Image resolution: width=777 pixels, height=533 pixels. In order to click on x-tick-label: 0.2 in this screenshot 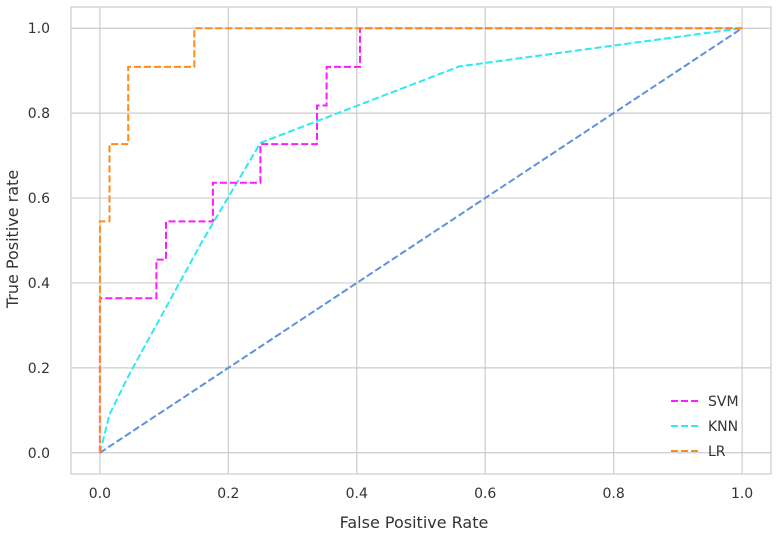, I will do `click(228, 494)`.